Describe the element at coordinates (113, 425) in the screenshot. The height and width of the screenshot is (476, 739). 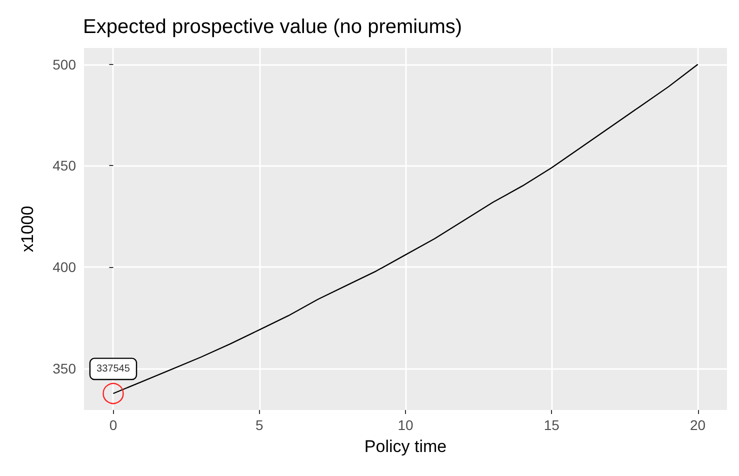
I see `x-tick-label: 0` at that location.